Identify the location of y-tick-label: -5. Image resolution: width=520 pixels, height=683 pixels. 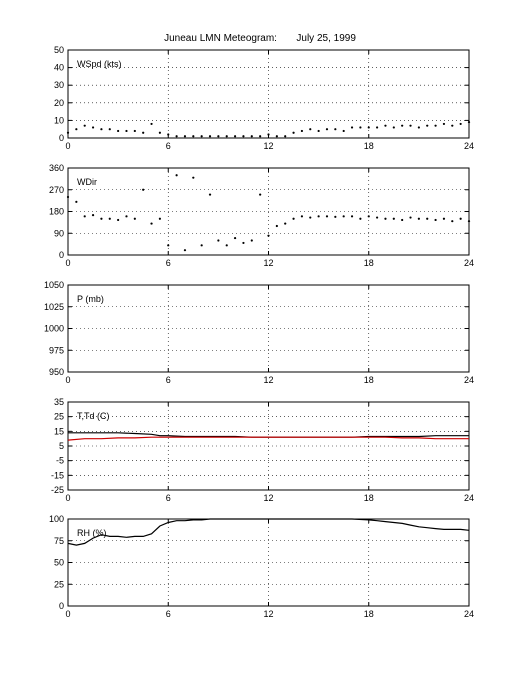
(60, 461).